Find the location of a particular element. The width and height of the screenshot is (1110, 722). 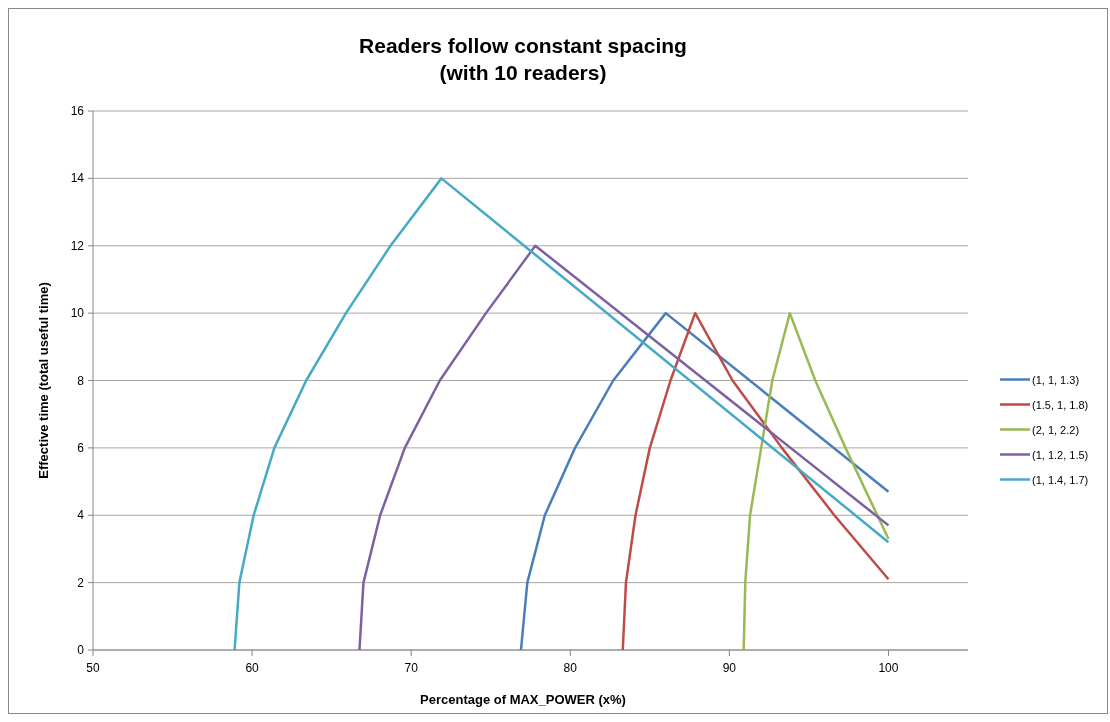

legend-label: (2, 1, 2.2) is located at coordinates (1056, 429).